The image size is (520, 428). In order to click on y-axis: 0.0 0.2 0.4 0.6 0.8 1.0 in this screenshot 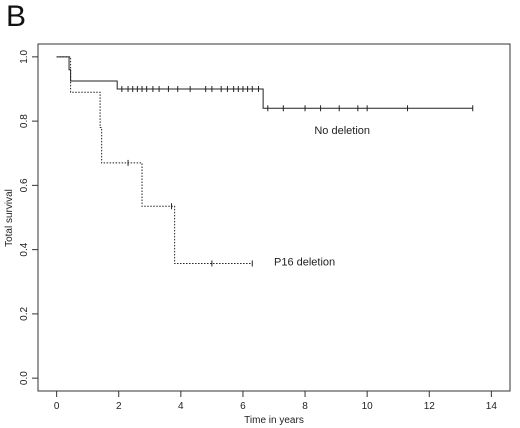, I will do `click(28, 217)`.